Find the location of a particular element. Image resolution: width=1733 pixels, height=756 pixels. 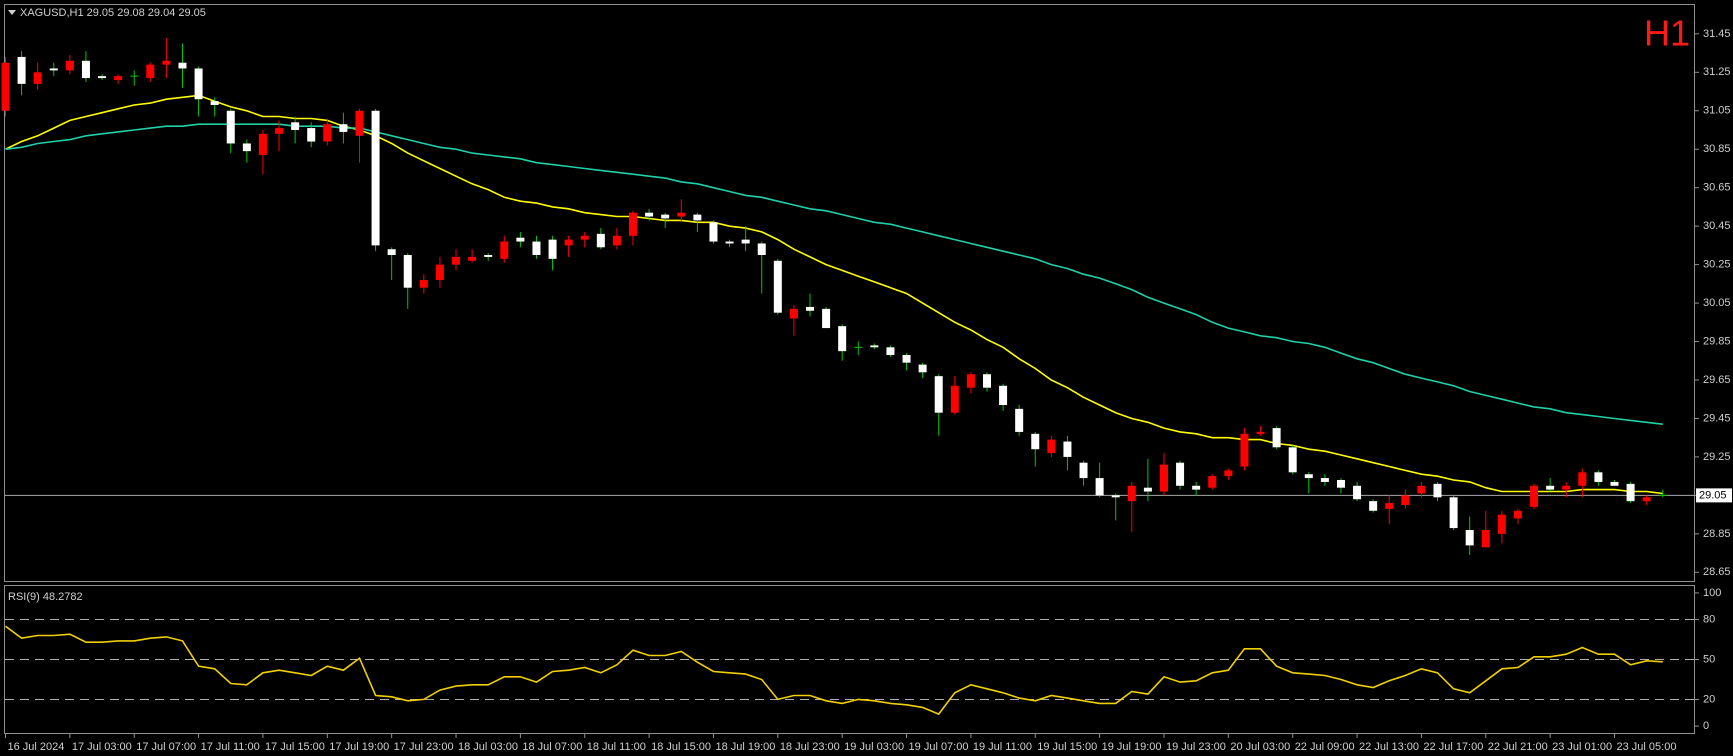

x-tick-label: 18 Jul 11:00 is located at coordinates (616, 747).